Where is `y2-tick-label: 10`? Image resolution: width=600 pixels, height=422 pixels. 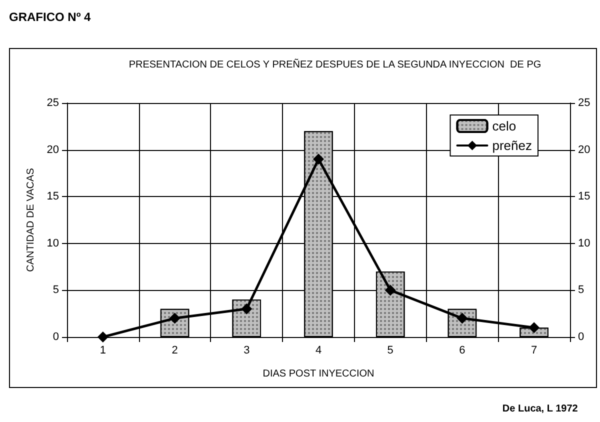
y2-tick-label: 10 is located at coordinates (584, 243).